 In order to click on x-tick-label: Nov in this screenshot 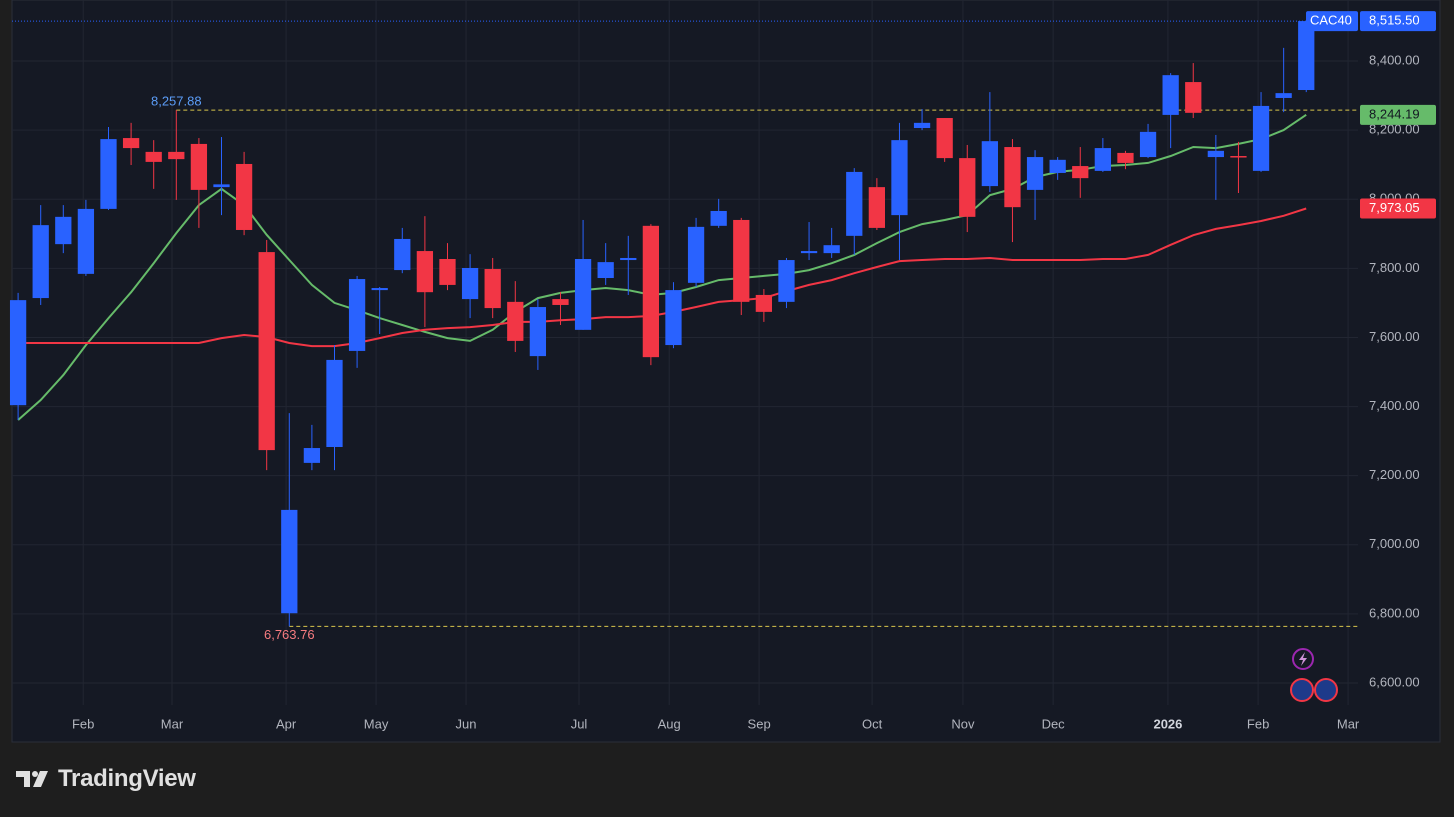, I will do `click(963, 723)`.